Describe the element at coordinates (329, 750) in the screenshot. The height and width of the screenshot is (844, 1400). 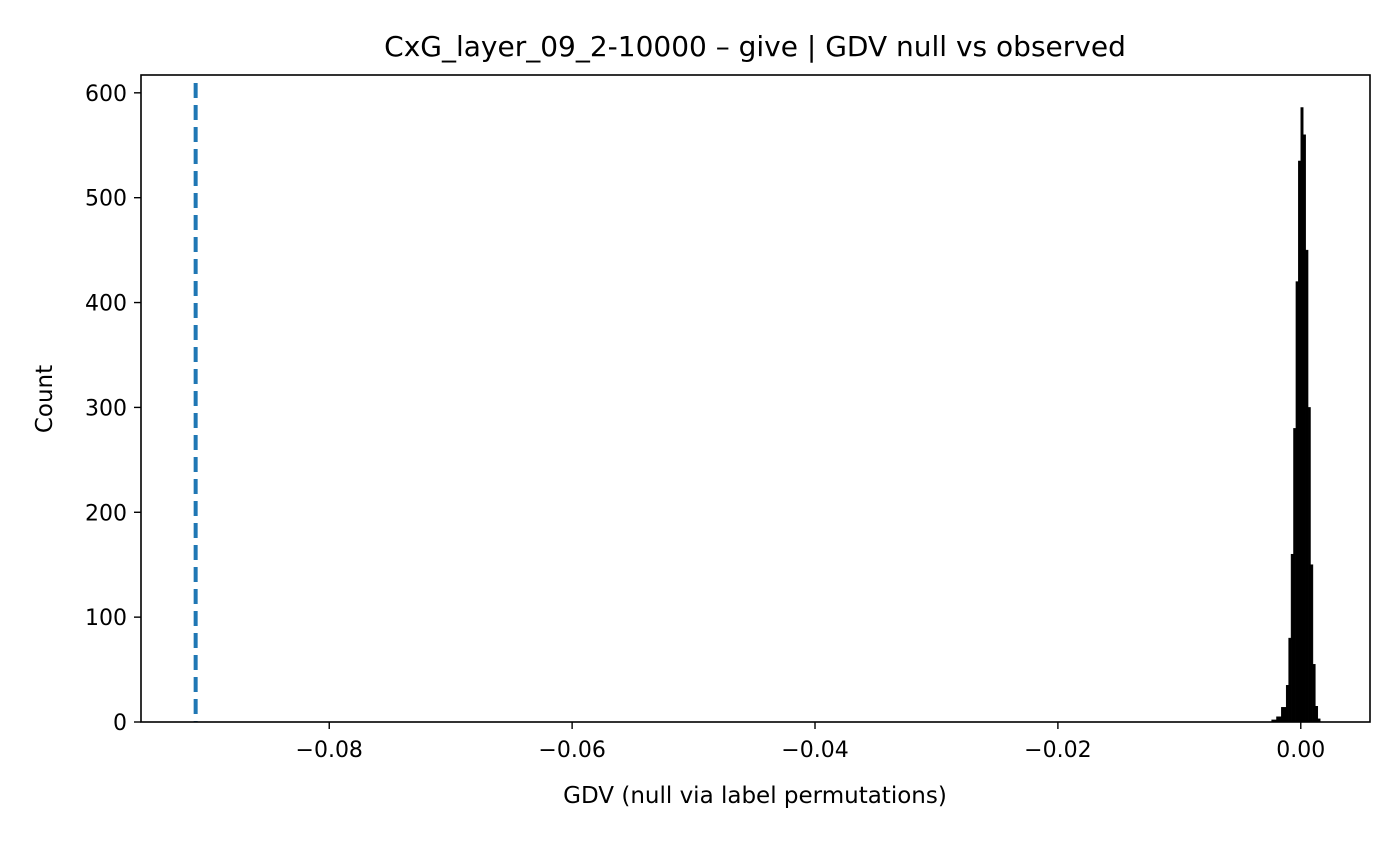
I see `x-tick-label: −0.08` at that location.